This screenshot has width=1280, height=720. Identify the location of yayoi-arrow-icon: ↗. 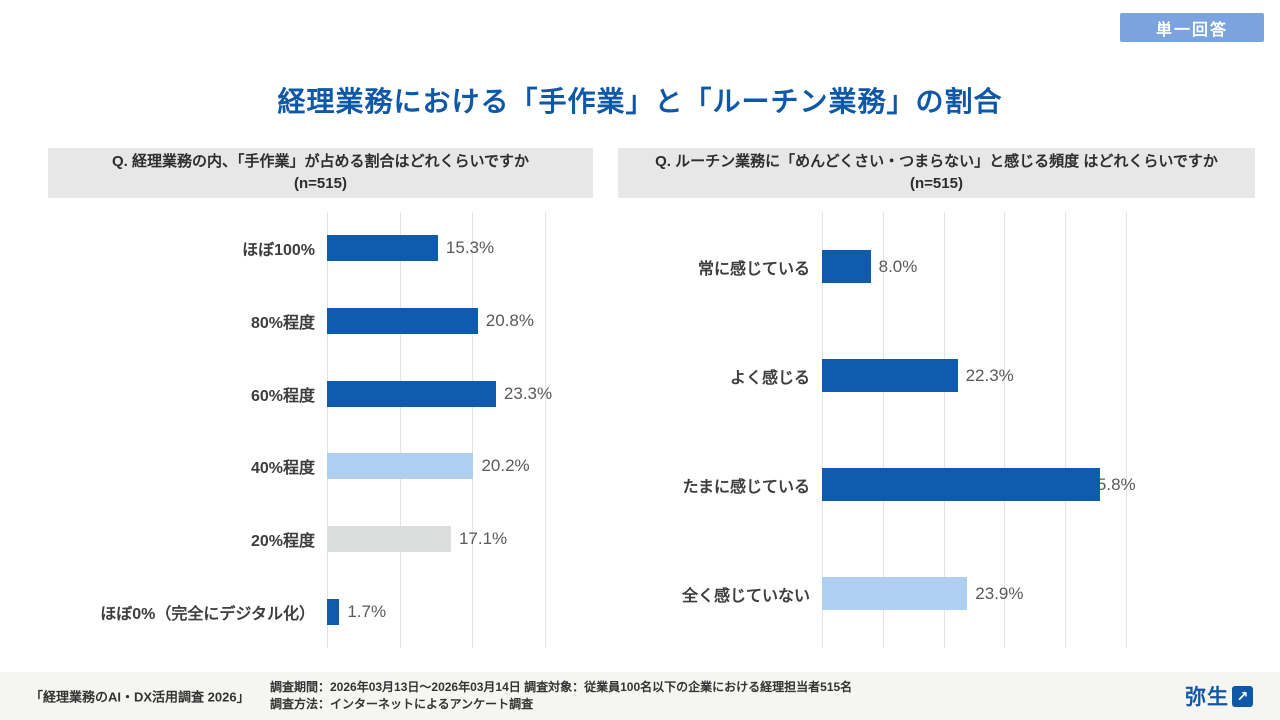
(1242, 696).